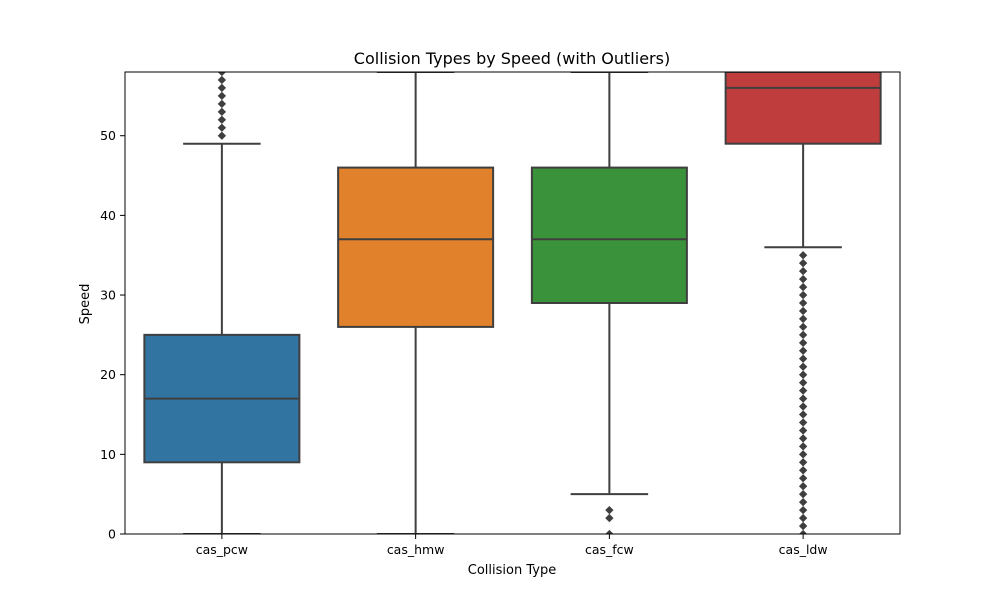  What do you see at coordinates (108, 215) in the screenshot?
I see `y-tick-label: 40` at bounding box center [108, 215].